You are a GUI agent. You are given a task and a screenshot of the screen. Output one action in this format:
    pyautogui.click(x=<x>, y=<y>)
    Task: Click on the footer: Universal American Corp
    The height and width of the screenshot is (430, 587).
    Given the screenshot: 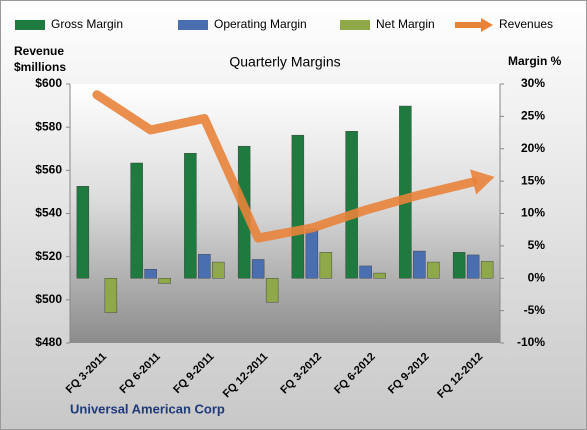 What is the action you would take?
    pyautogui.click(x=147, y=408)
    